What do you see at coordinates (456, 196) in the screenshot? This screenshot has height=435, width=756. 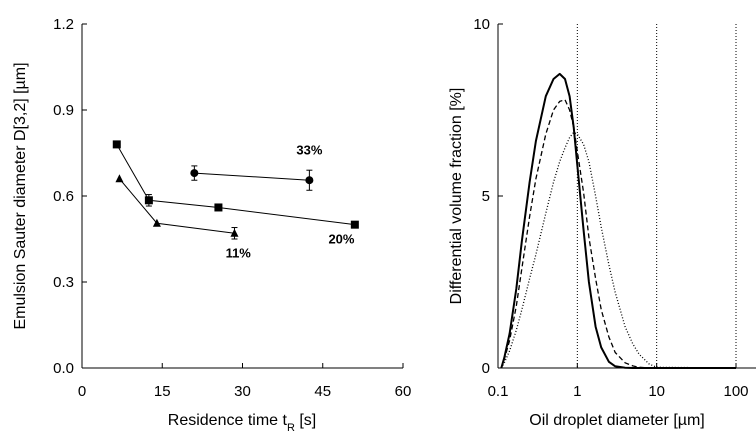 I see `right-y-axis-label: Differential volume fraction [%]` at bounding box center [456, 196].